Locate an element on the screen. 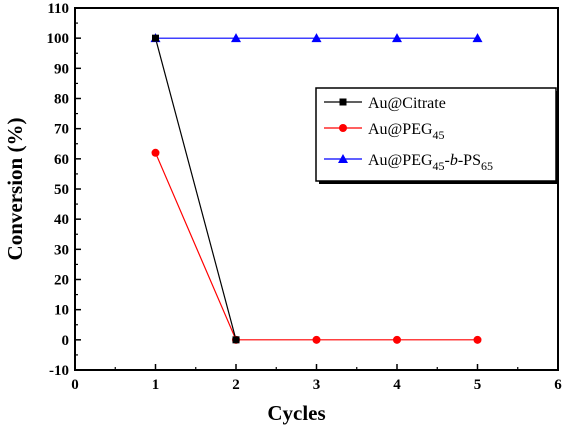 The image size is (568, 431). x-axis-title-group: Cycles is located at coordinates (296, 413).